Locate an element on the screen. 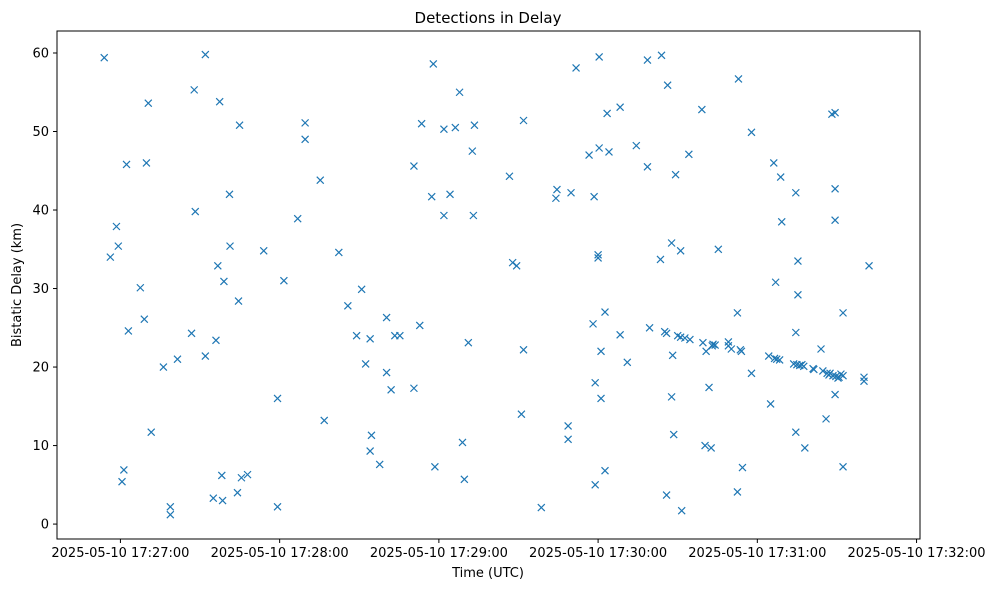 The width and height of the screenshot is (988, 590). x-tick-label: 2025-05-10 17:28:00 is located at coordinates (280, 553).